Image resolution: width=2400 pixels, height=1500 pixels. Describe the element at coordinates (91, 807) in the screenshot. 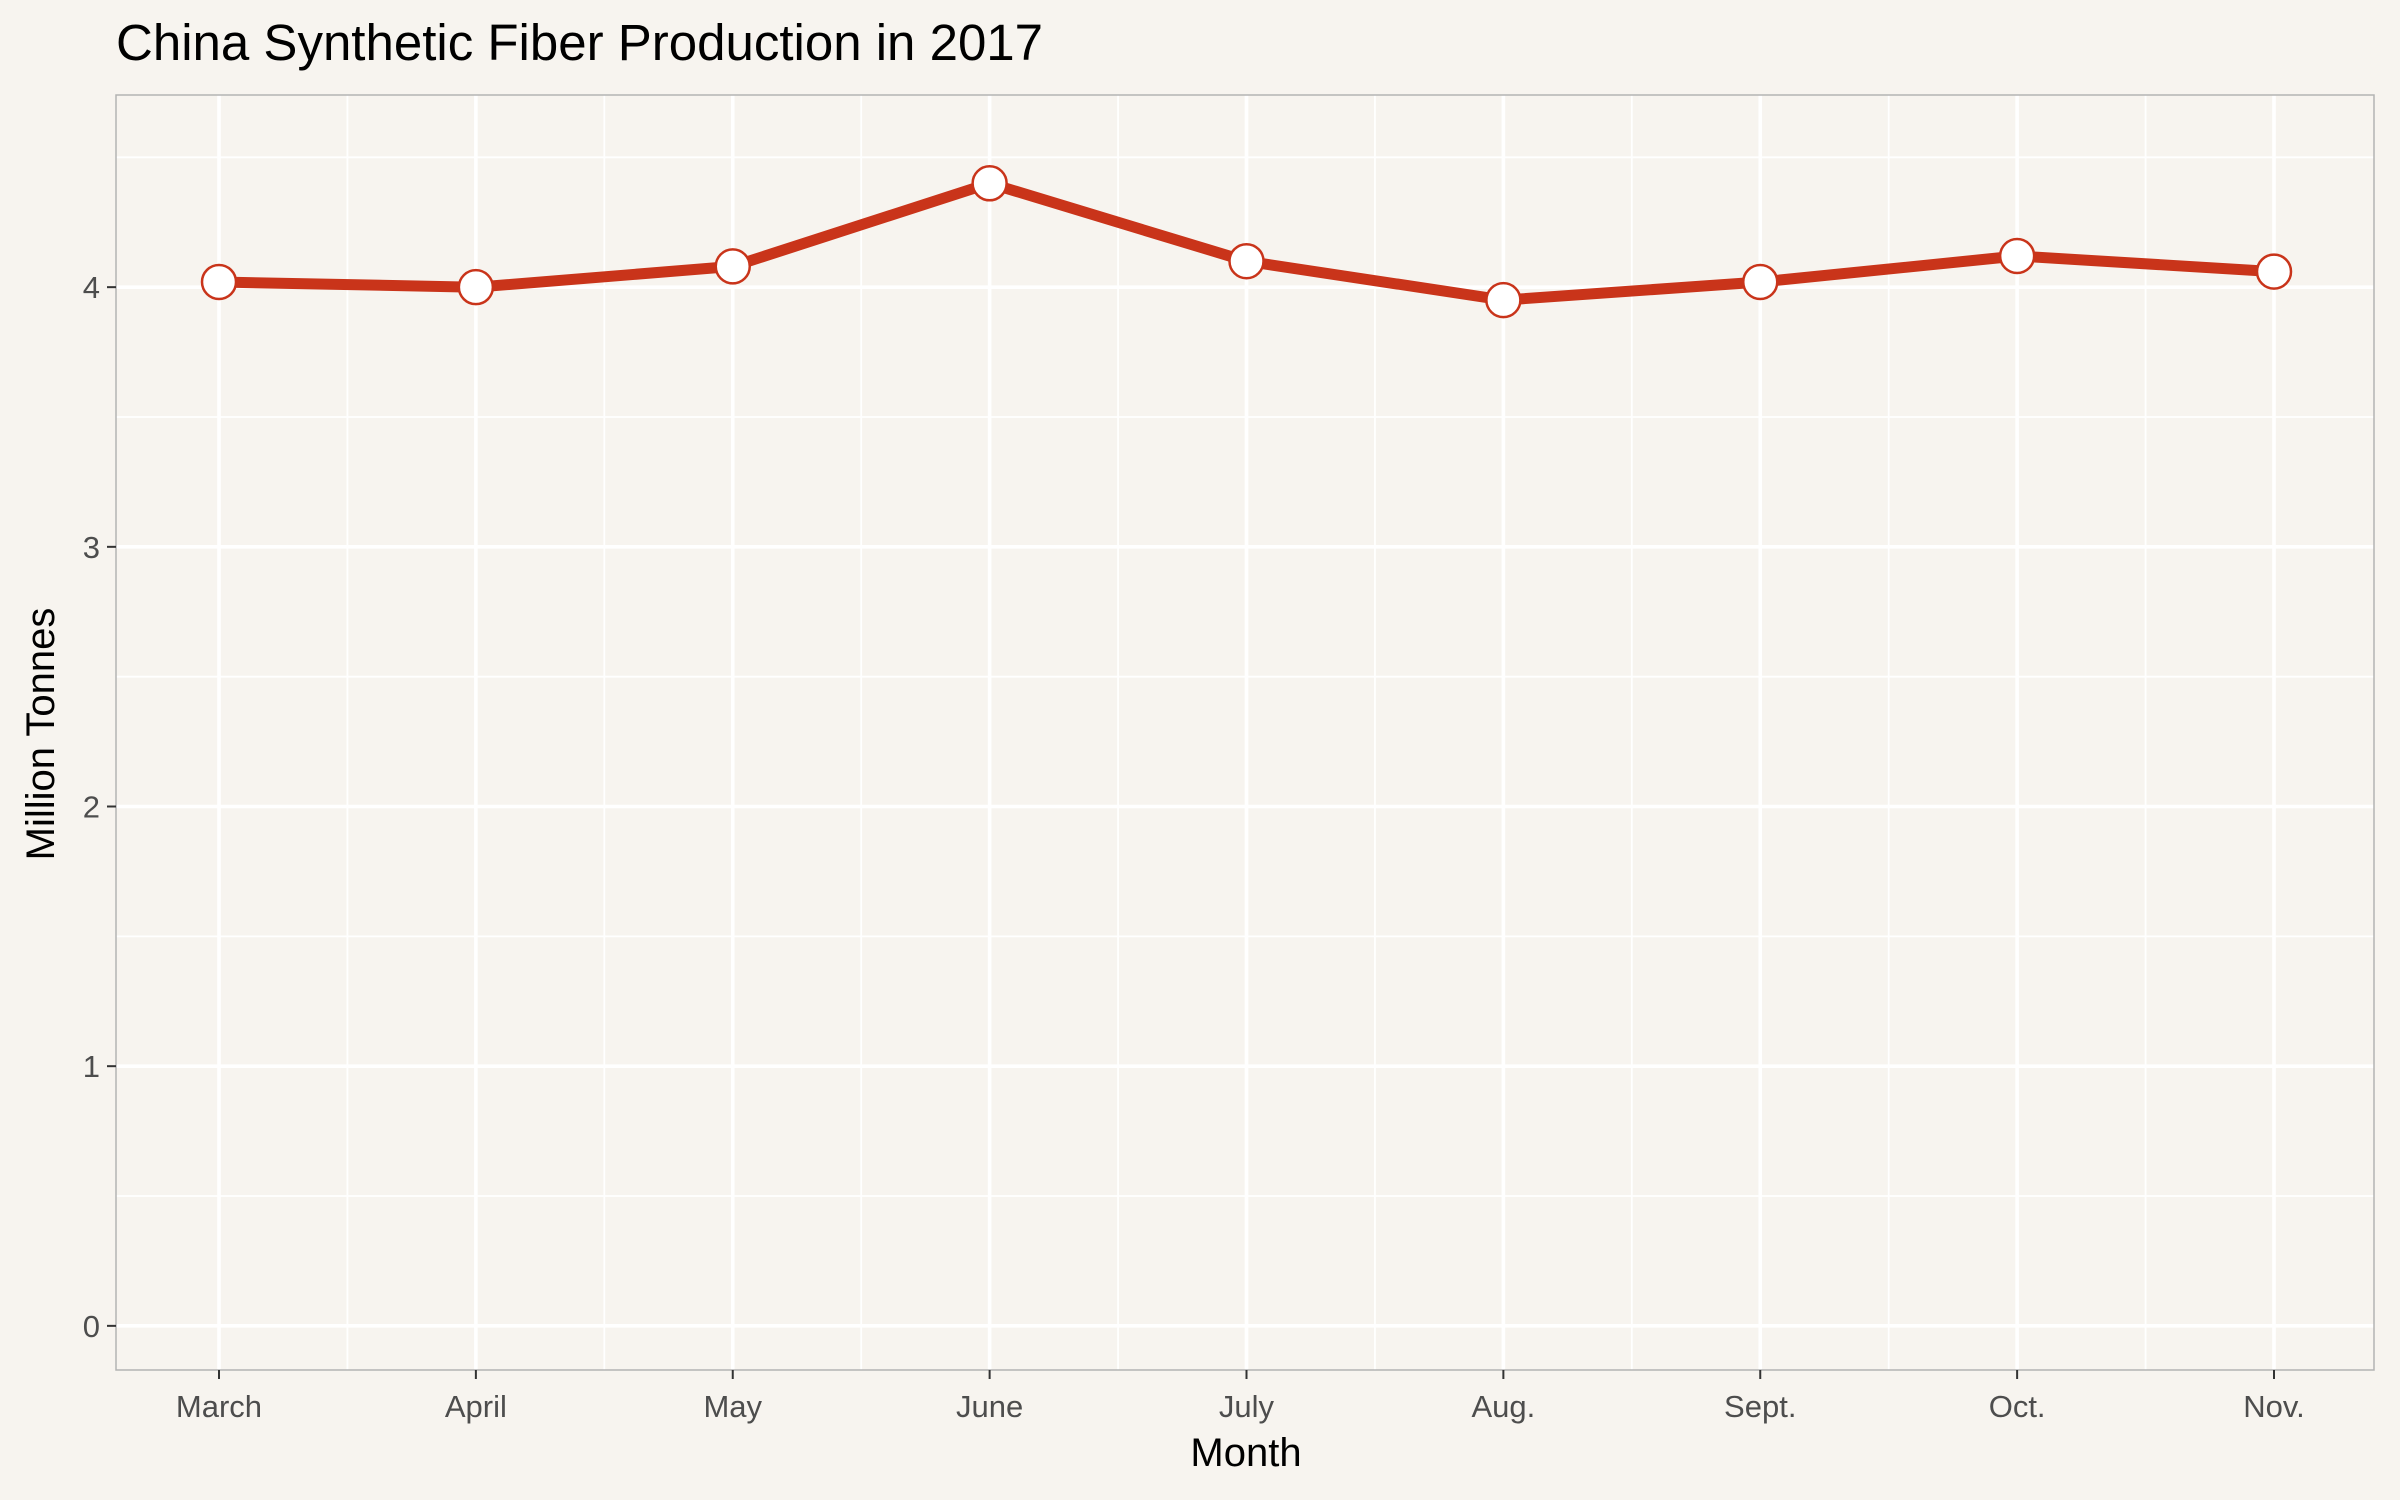

I see `y-tick-label: 2` at that location.